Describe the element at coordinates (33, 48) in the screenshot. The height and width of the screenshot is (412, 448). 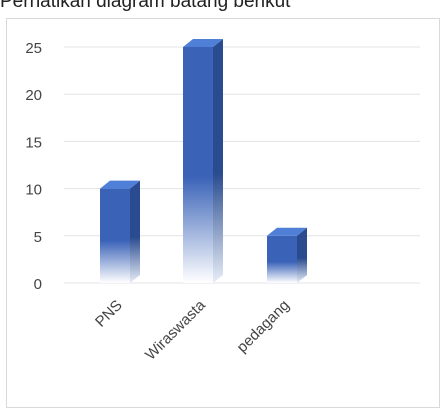
I see `y-tick-label: 25` at that location.